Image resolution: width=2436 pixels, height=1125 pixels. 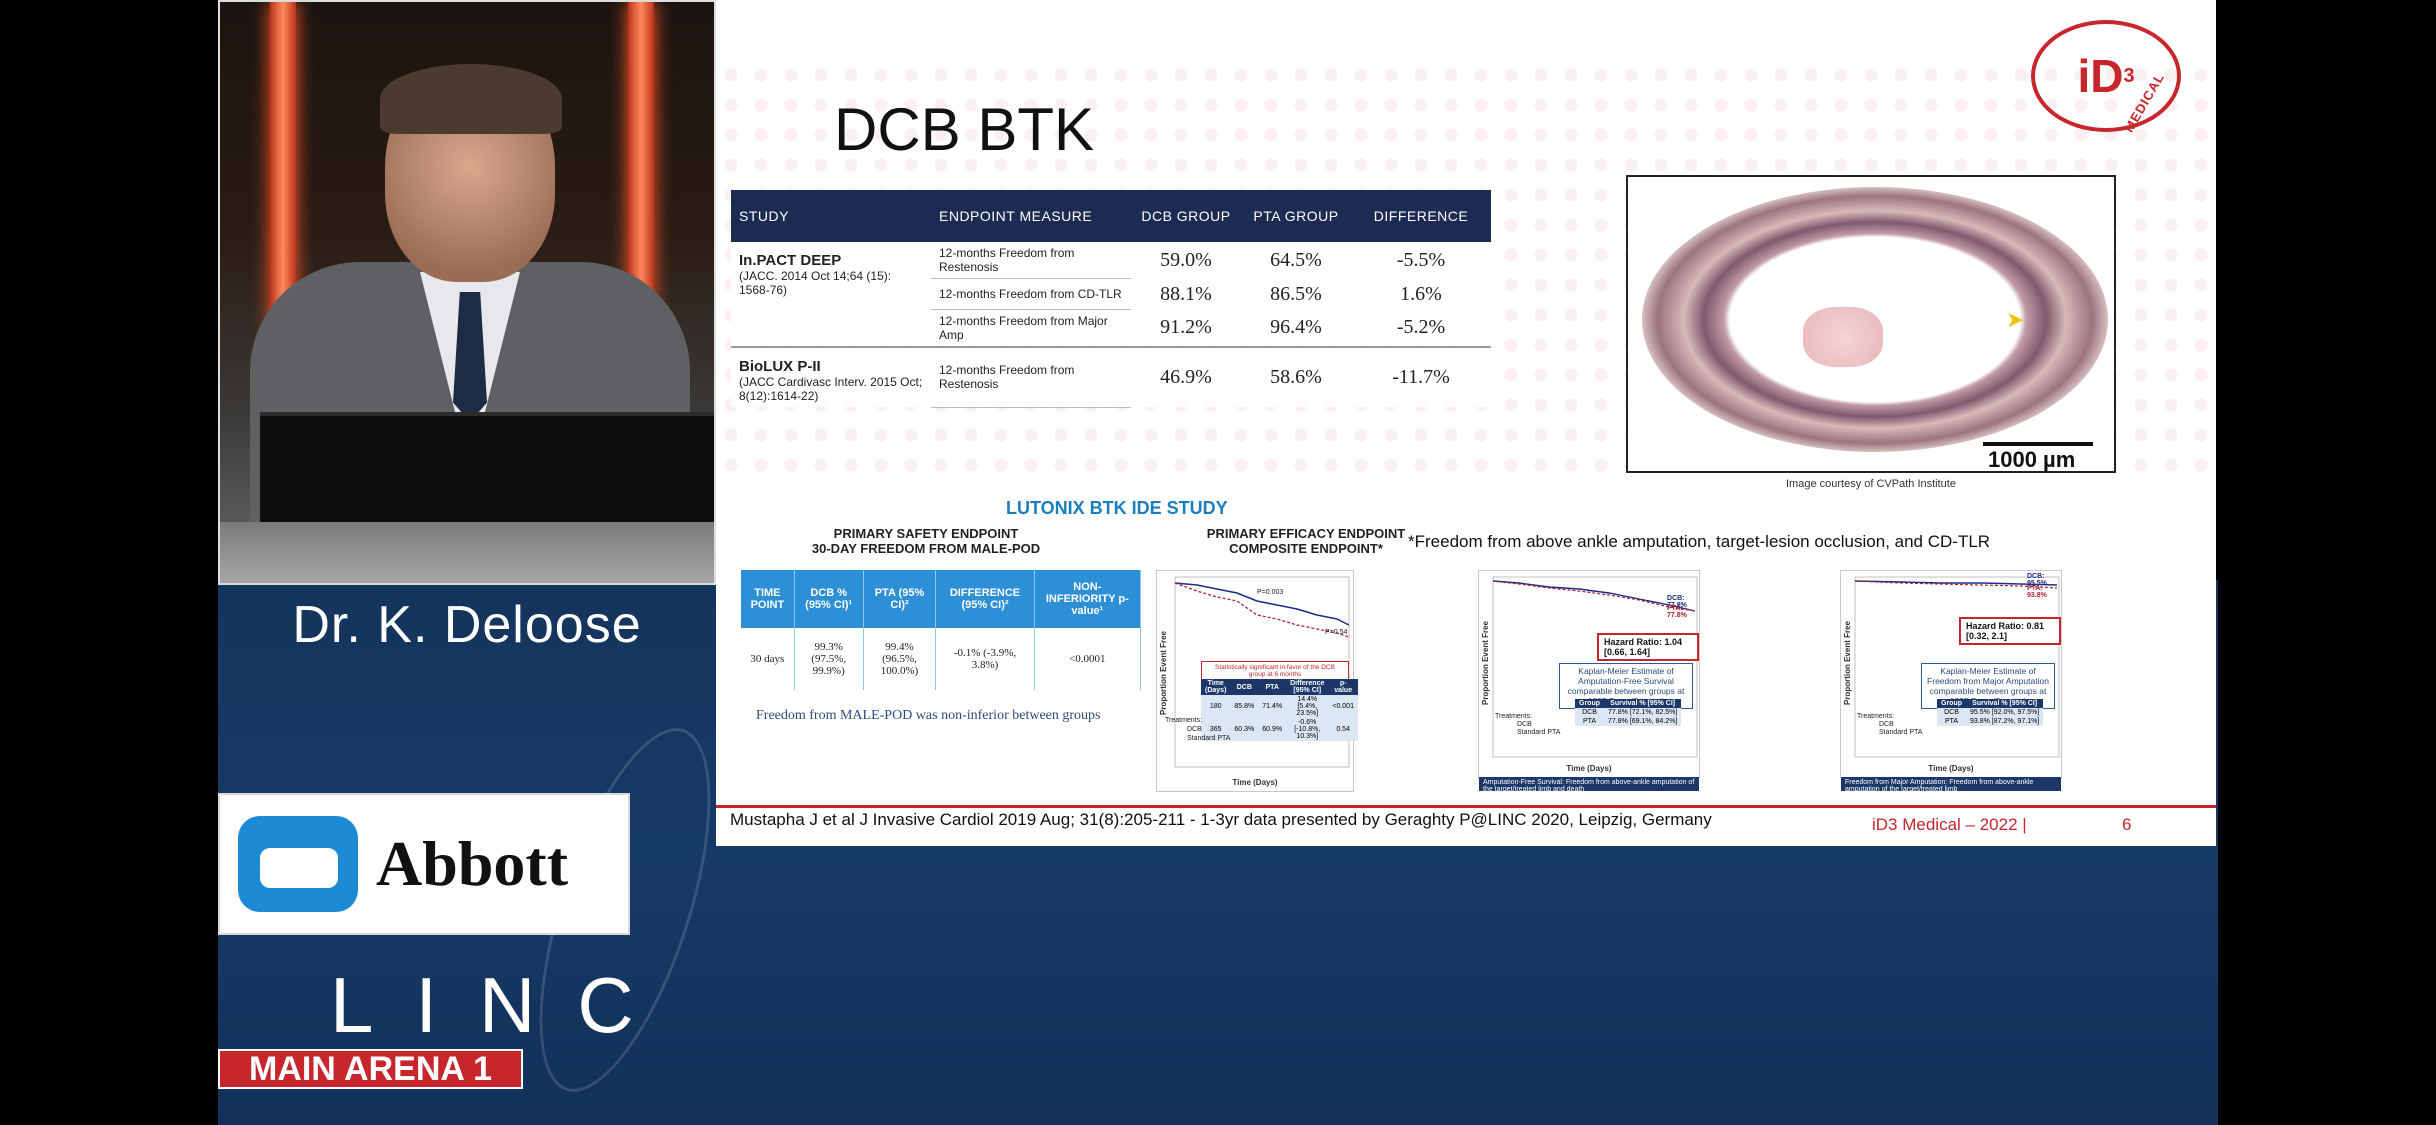 I want to click on mini-header: DCB, so click(x=1244, y=687).